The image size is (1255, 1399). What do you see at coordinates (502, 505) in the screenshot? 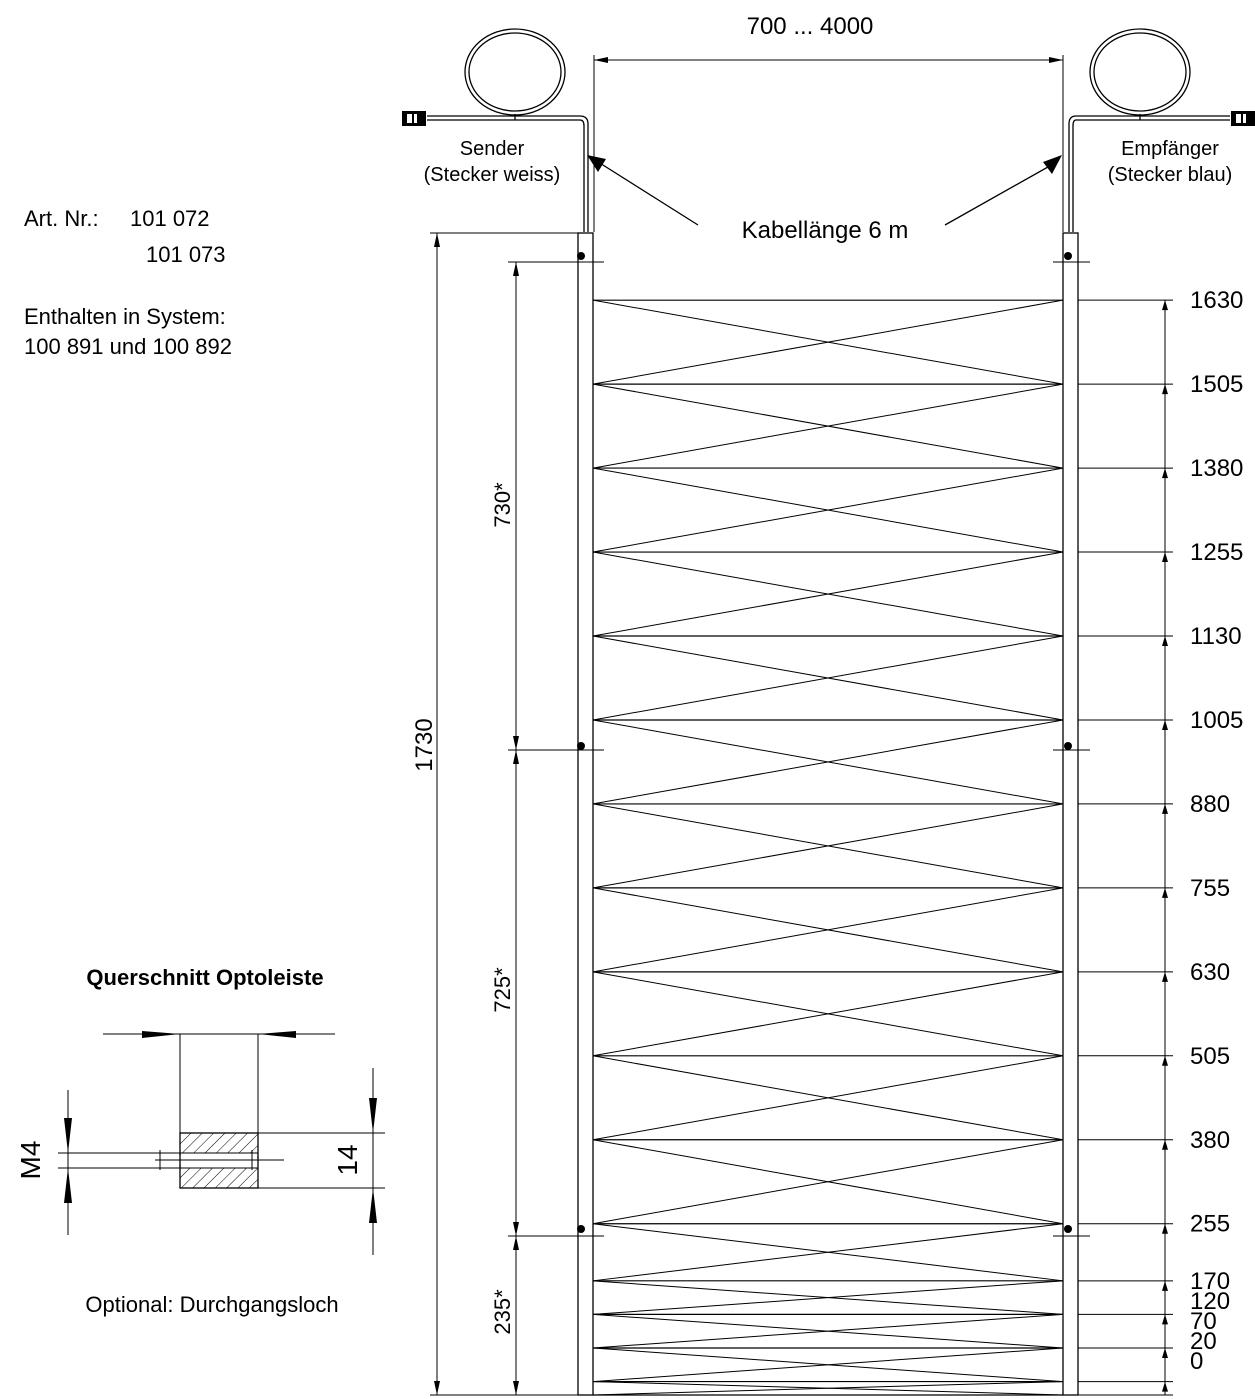
I see `segment-label-1: 730*` at bounding box center [502, 505].